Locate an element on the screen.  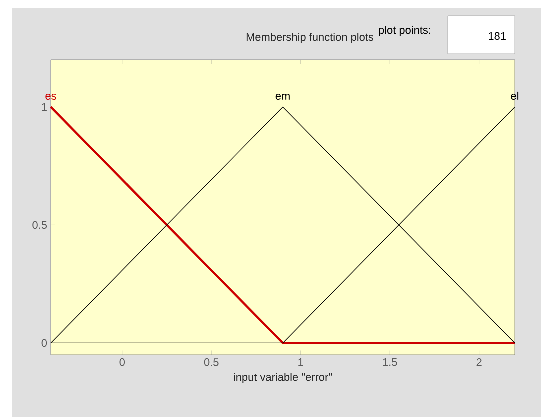
series-label: es is located at coordinates (51, 97).